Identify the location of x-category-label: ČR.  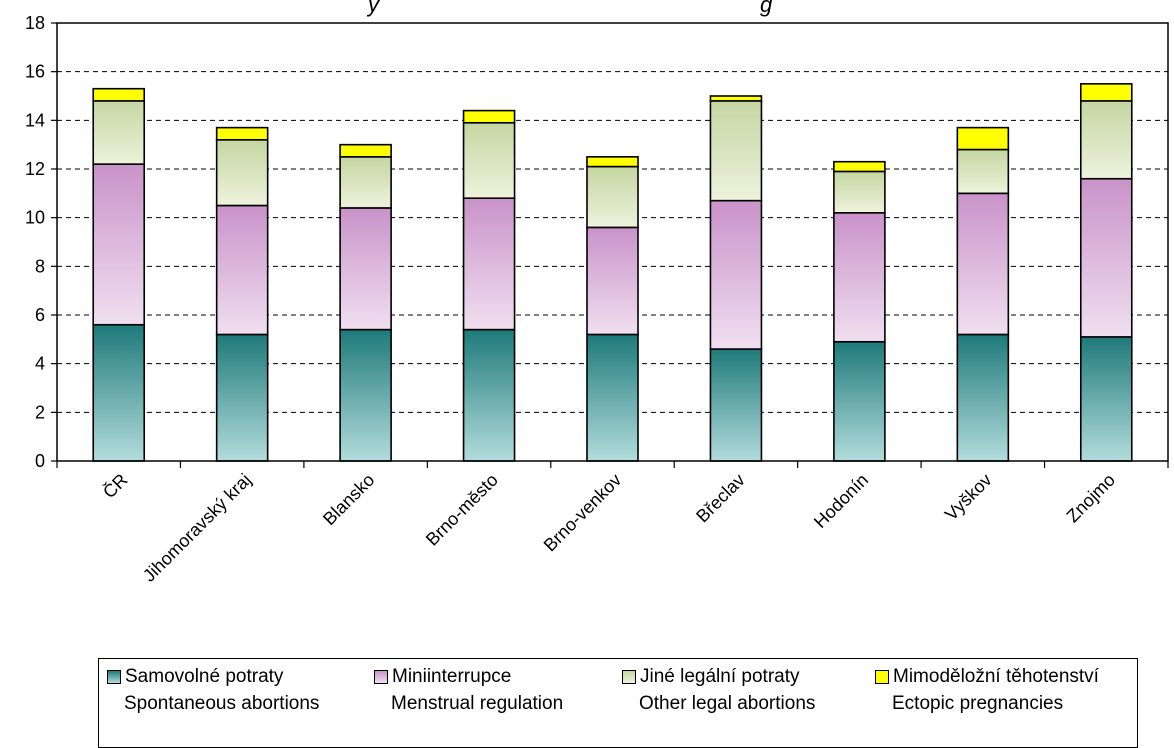
(114, 485).